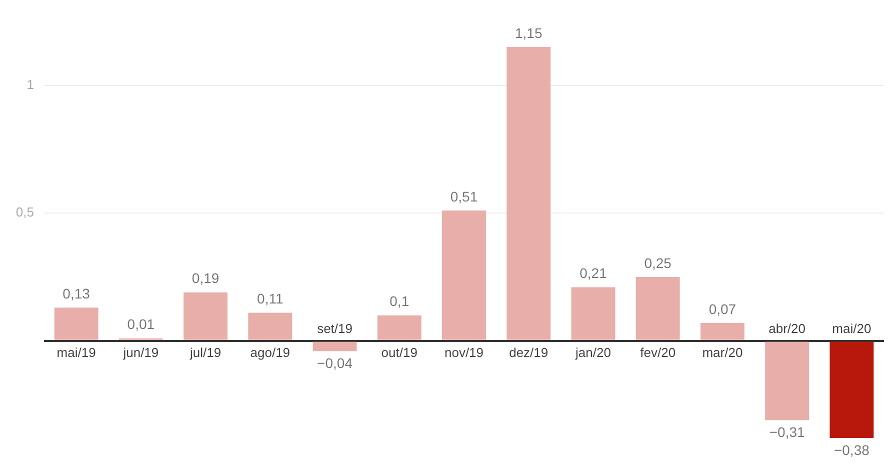 This screenshot has height=473, width=888. I want to click on x-tick-label: jan/20, so click(592, 352).